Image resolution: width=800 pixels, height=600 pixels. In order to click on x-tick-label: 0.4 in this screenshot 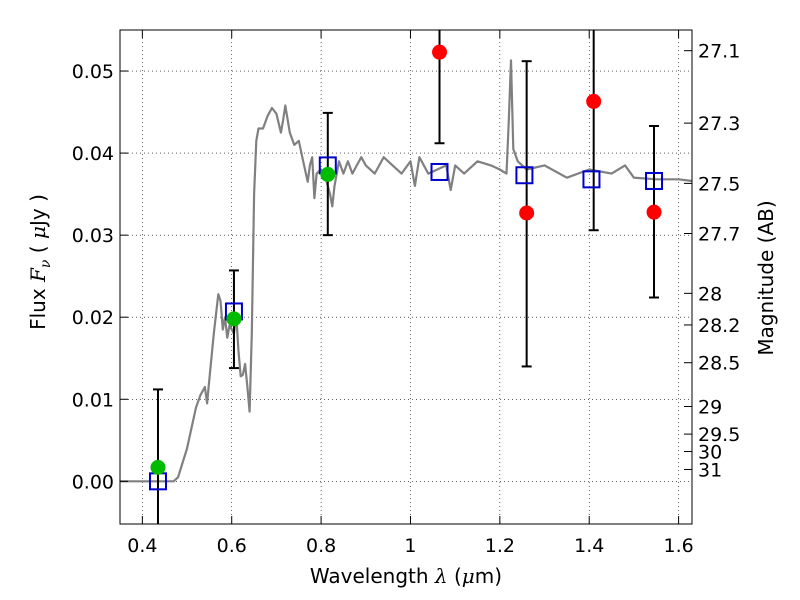, I will do `click(142, 546)`.